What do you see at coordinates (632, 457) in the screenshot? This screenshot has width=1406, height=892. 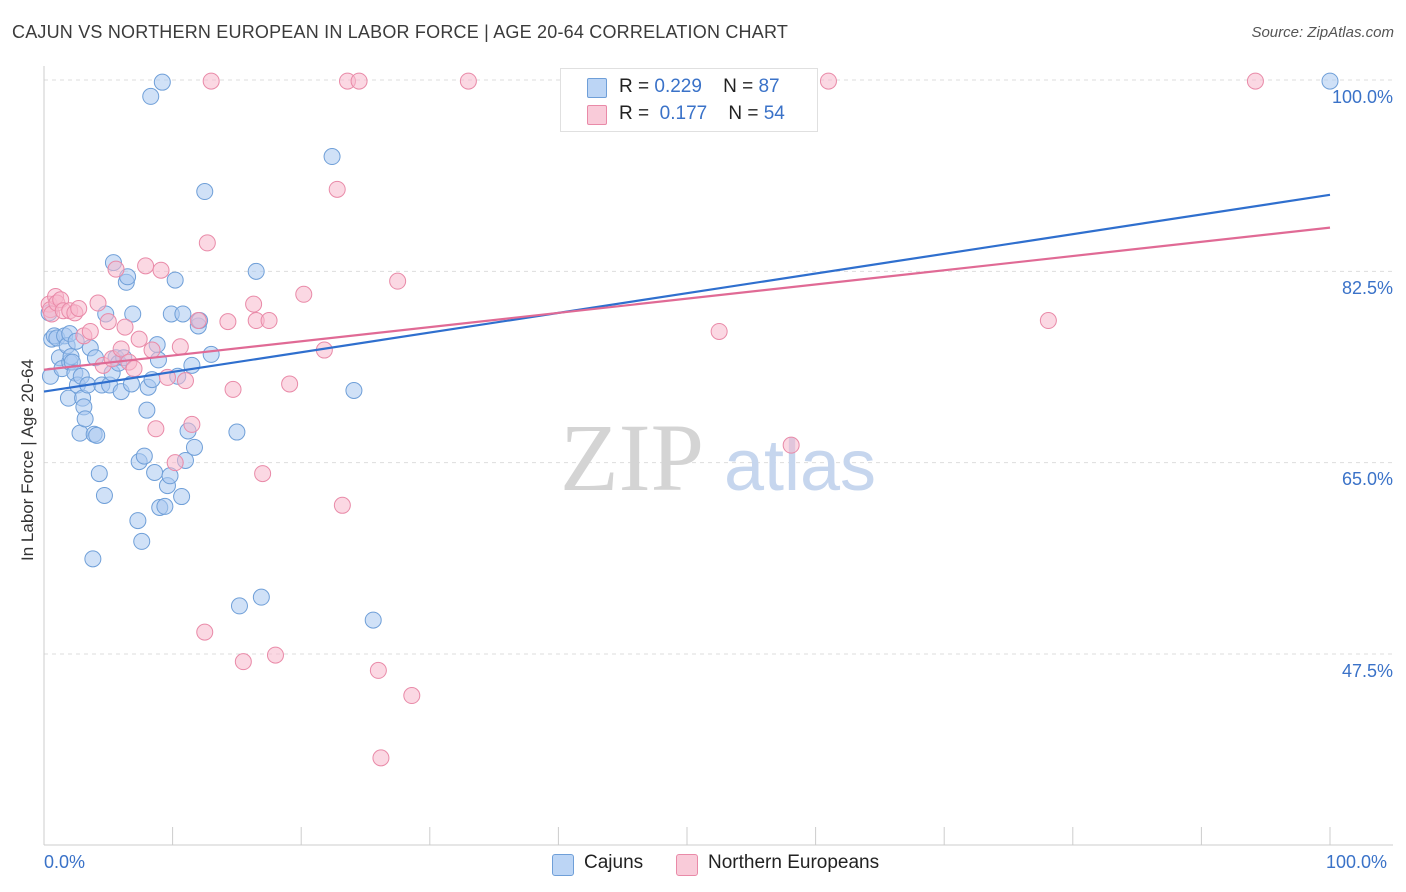 I see `watermark-zip: ZIP` at bounding box center [632, 457].